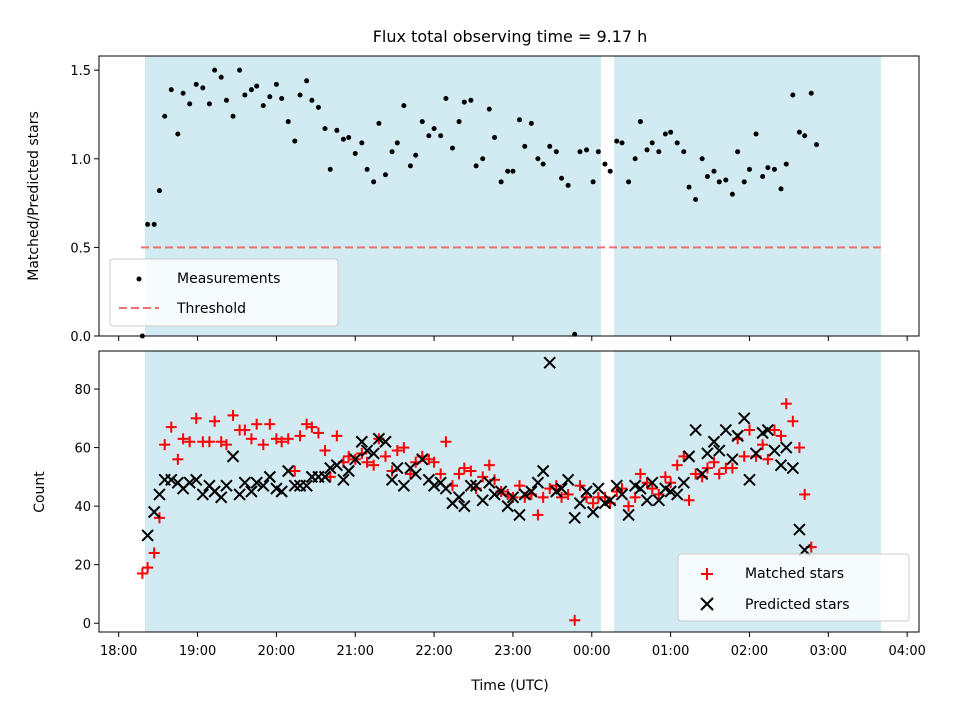 This screenshot has height=720, width=960. What do you see at coordinates (355, 651) in the screenshot?
I see `x-tick-label: 21:00` at bounding box center [355, 651].